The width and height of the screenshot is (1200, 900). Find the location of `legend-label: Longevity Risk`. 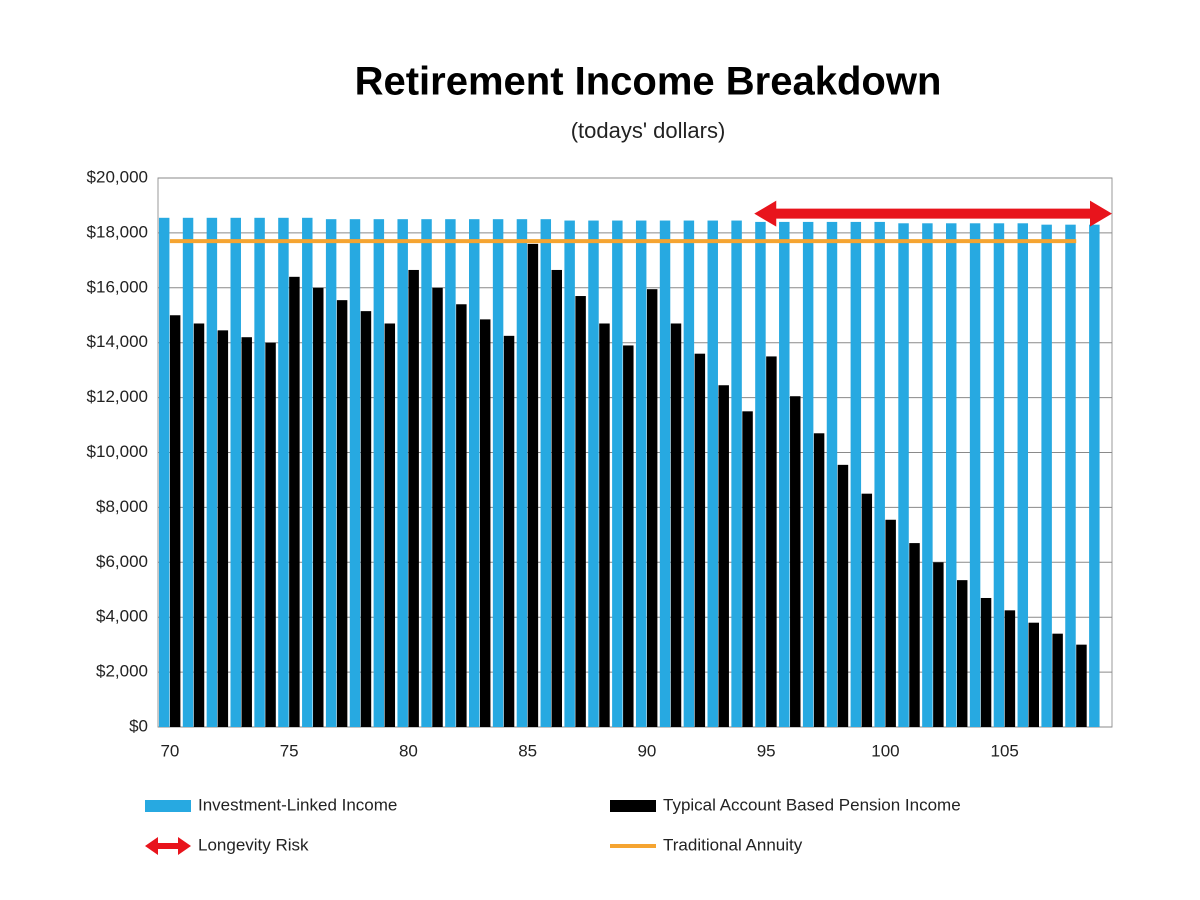

legend-label: Longevity Risk is located at coordinates (253, 844).